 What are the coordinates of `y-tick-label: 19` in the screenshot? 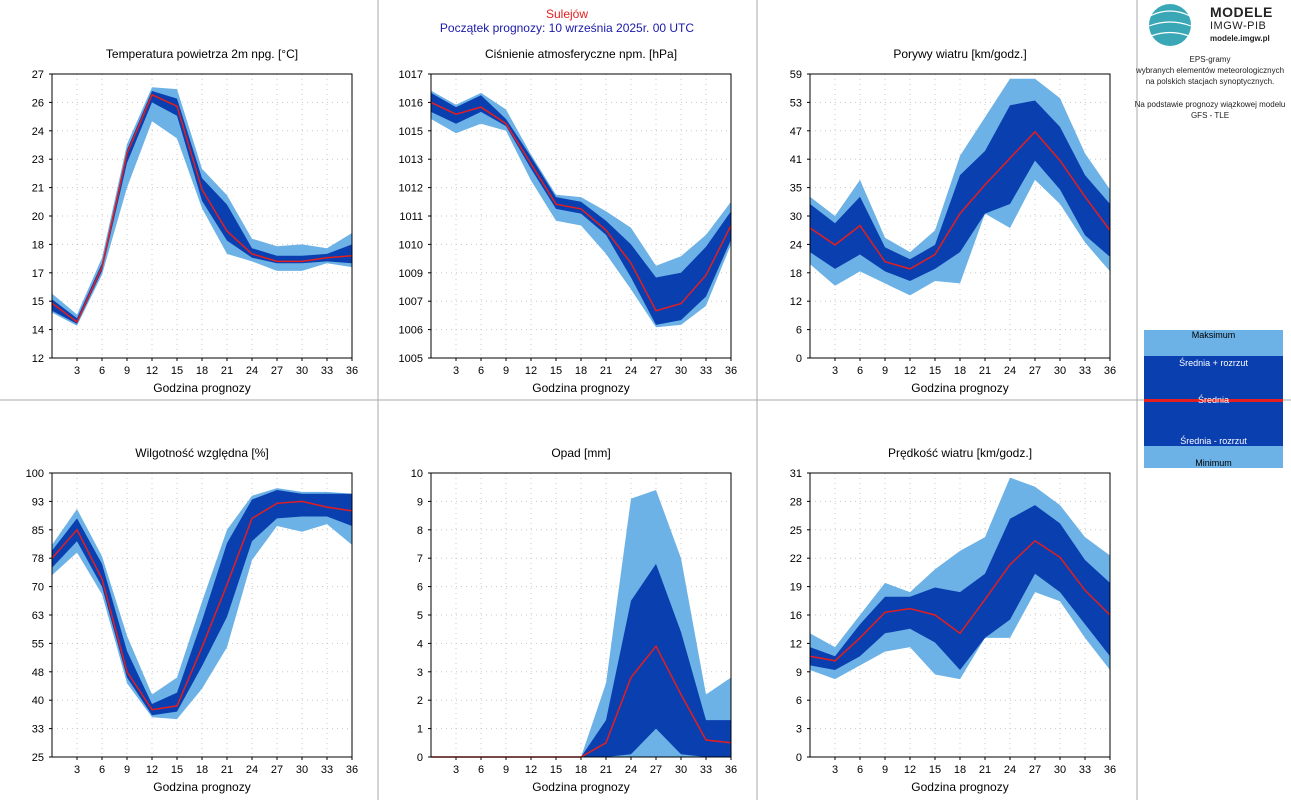 It's located at (796, 588).